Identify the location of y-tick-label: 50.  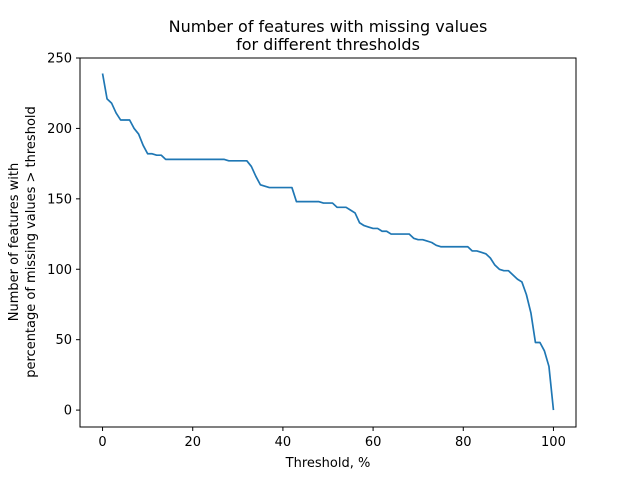
(63, 340).